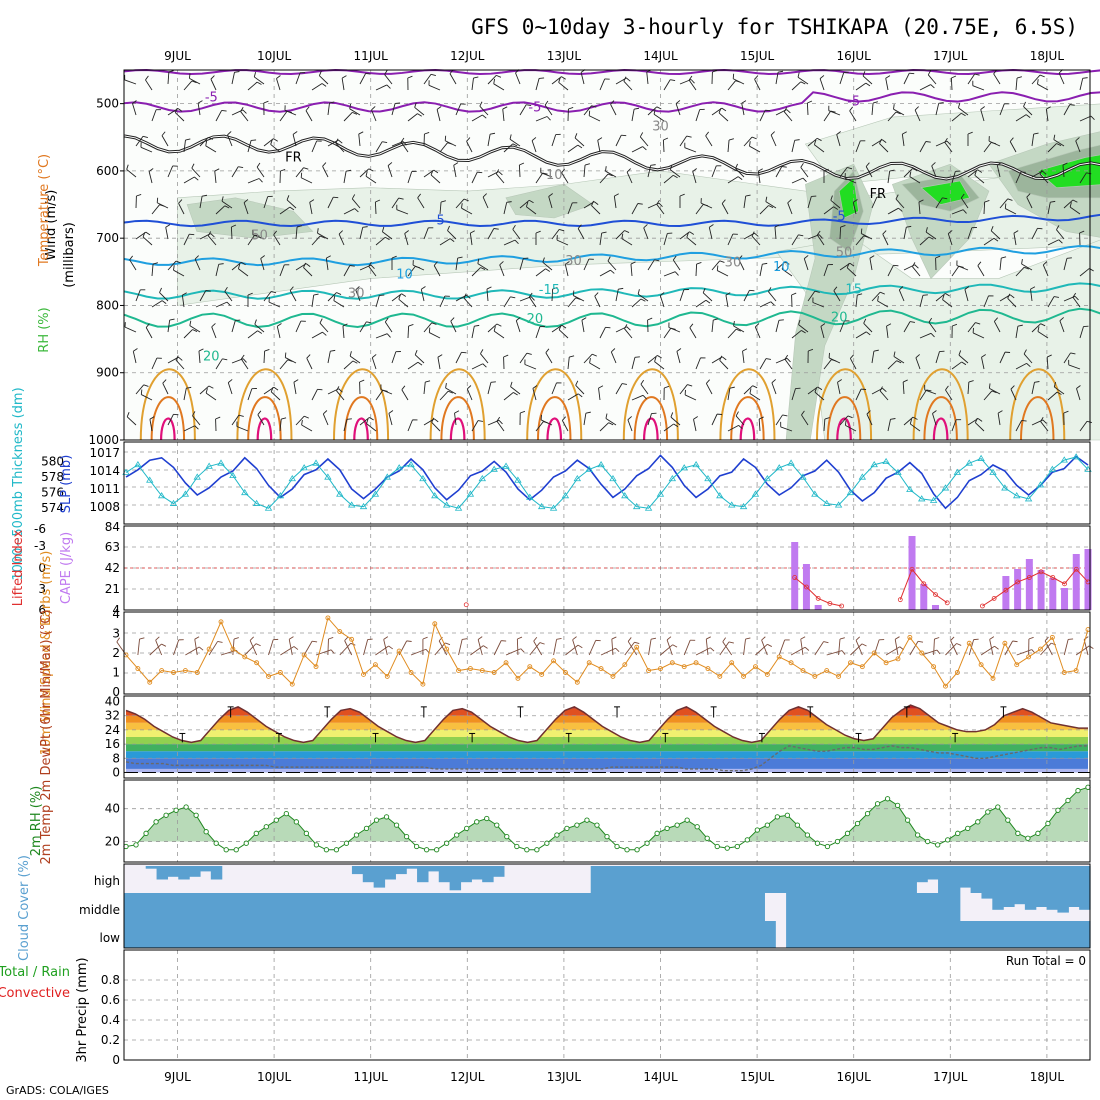 The width and height of the screenshot is (1100, 1100). What do you see at coordinates (950, 1077) in the screenshot?
I see `date-tick-bottom: 17JUL` at bounding box center [950, 1077].